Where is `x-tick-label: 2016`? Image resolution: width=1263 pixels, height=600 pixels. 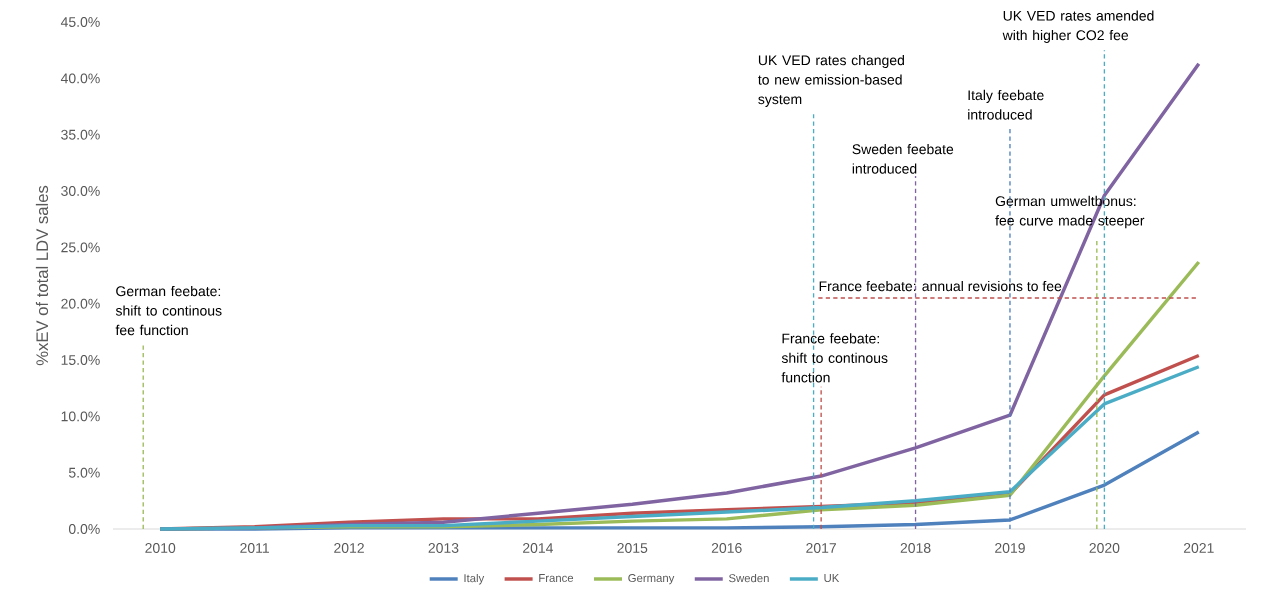
x-tick-label: 2016 is located at coordinates (726, 548).